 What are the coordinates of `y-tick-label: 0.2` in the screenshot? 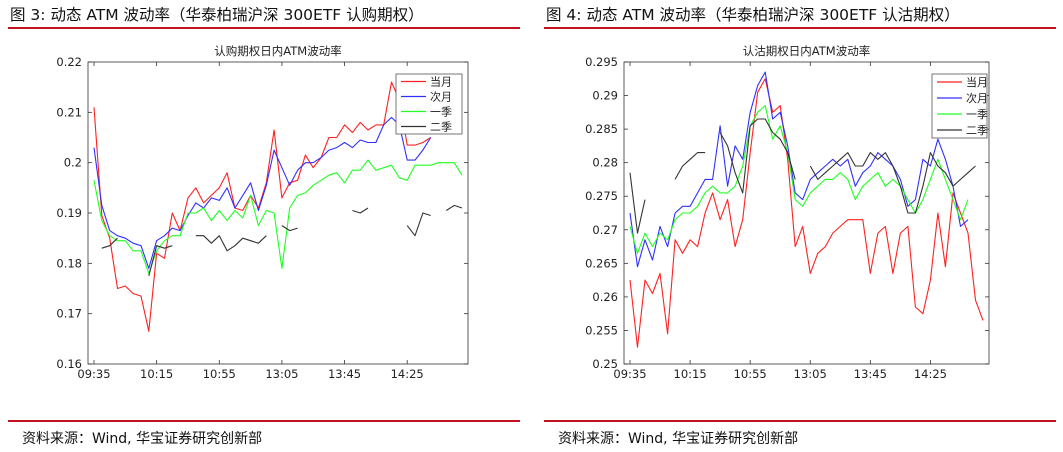 It's located at (73, 163).